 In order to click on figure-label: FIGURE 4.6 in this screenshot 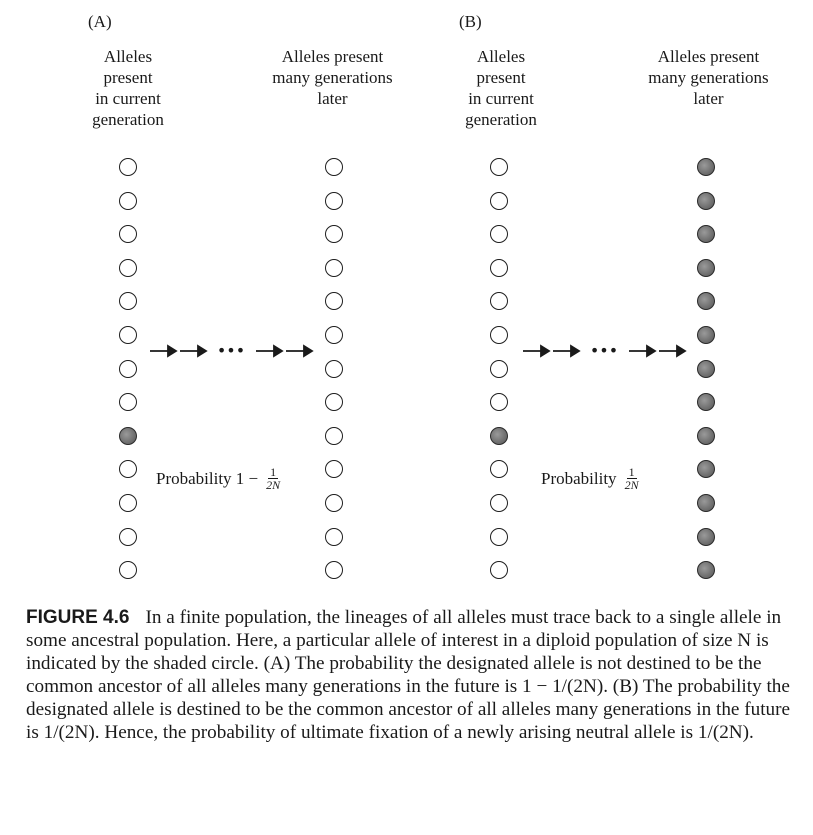, I will do `click(78, 617)`.